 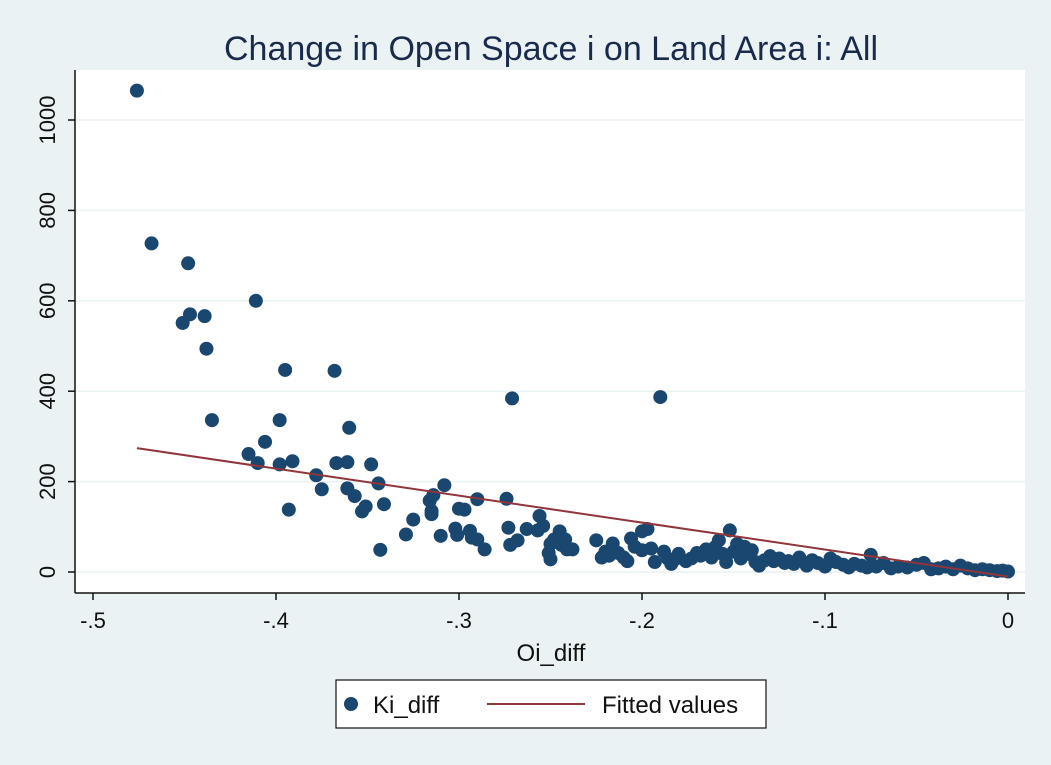 I want to click on legend-label-fitted-values: Fitted values, so click(x=670, y=705).